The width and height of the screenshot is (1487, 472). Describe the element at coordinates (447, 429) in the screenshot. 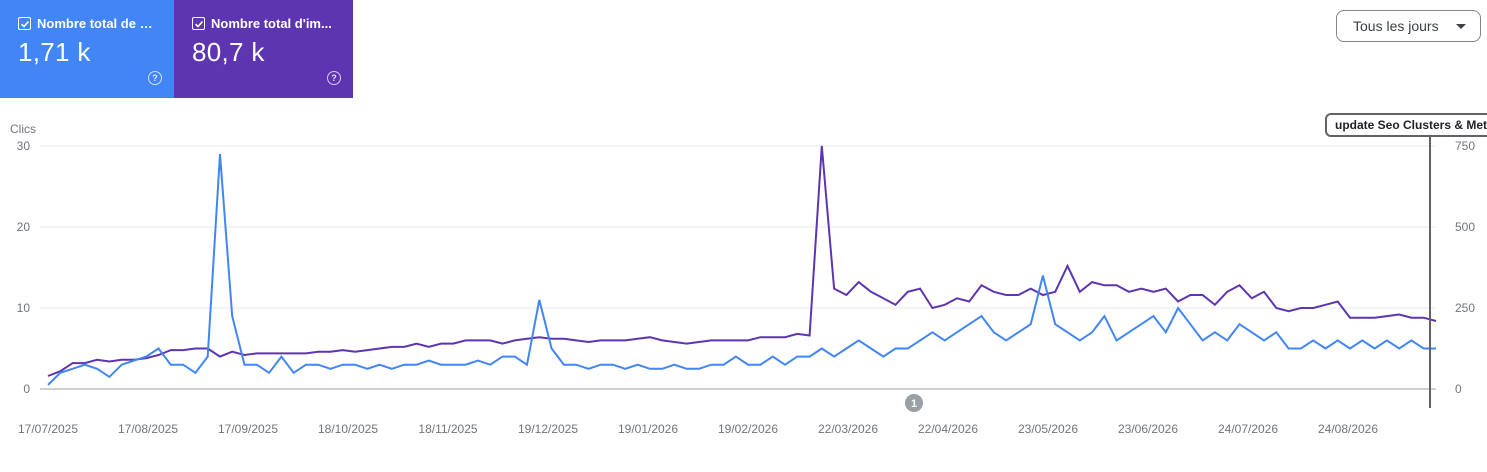

I see `x-tick-label: 18/11/2025` at that location.